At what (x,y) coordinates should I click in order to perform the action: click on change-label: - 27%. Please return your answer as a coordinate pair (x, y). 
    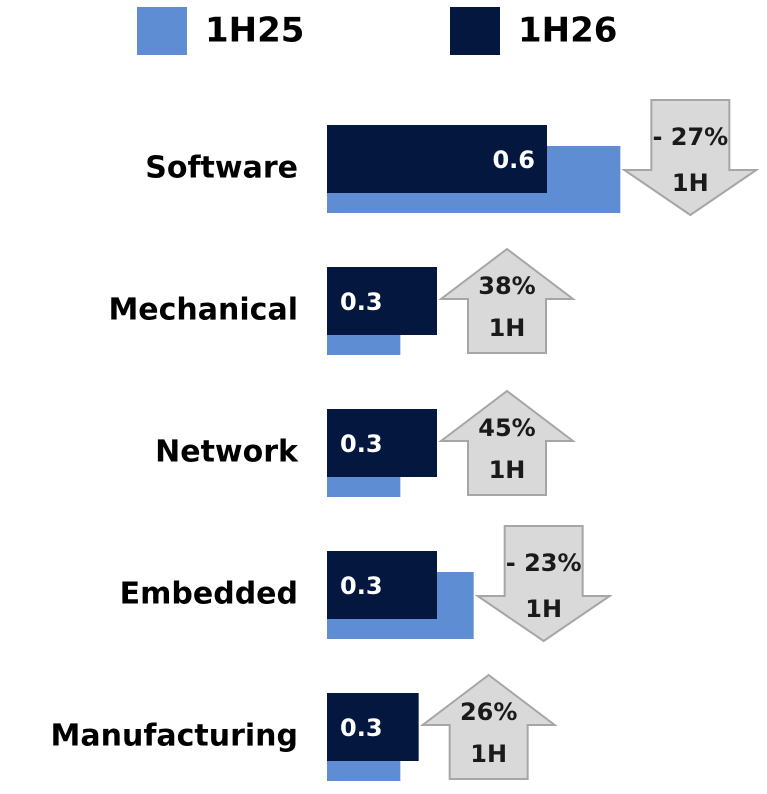
    Looking at the image, I should click on (690, 137).